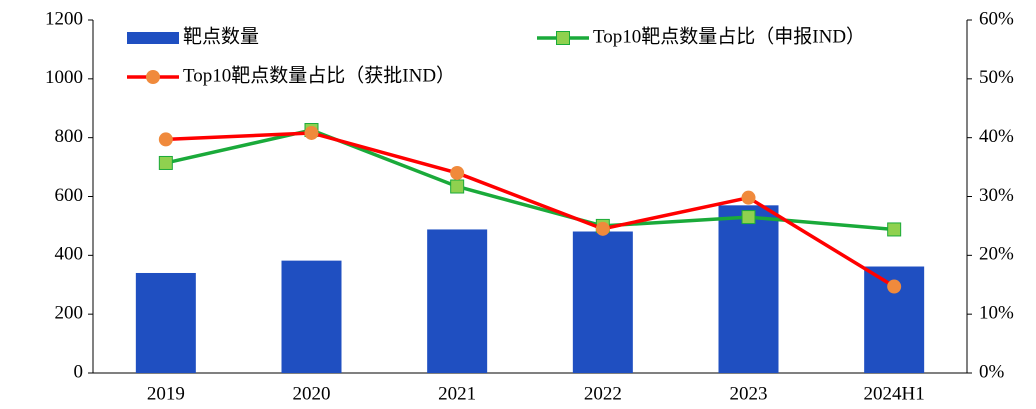 The height and width of the screenshot is (409, 1036). Describe the element at coordinates (69, 136) in the screenshot. I see `y-tick-label: 800` at that location.